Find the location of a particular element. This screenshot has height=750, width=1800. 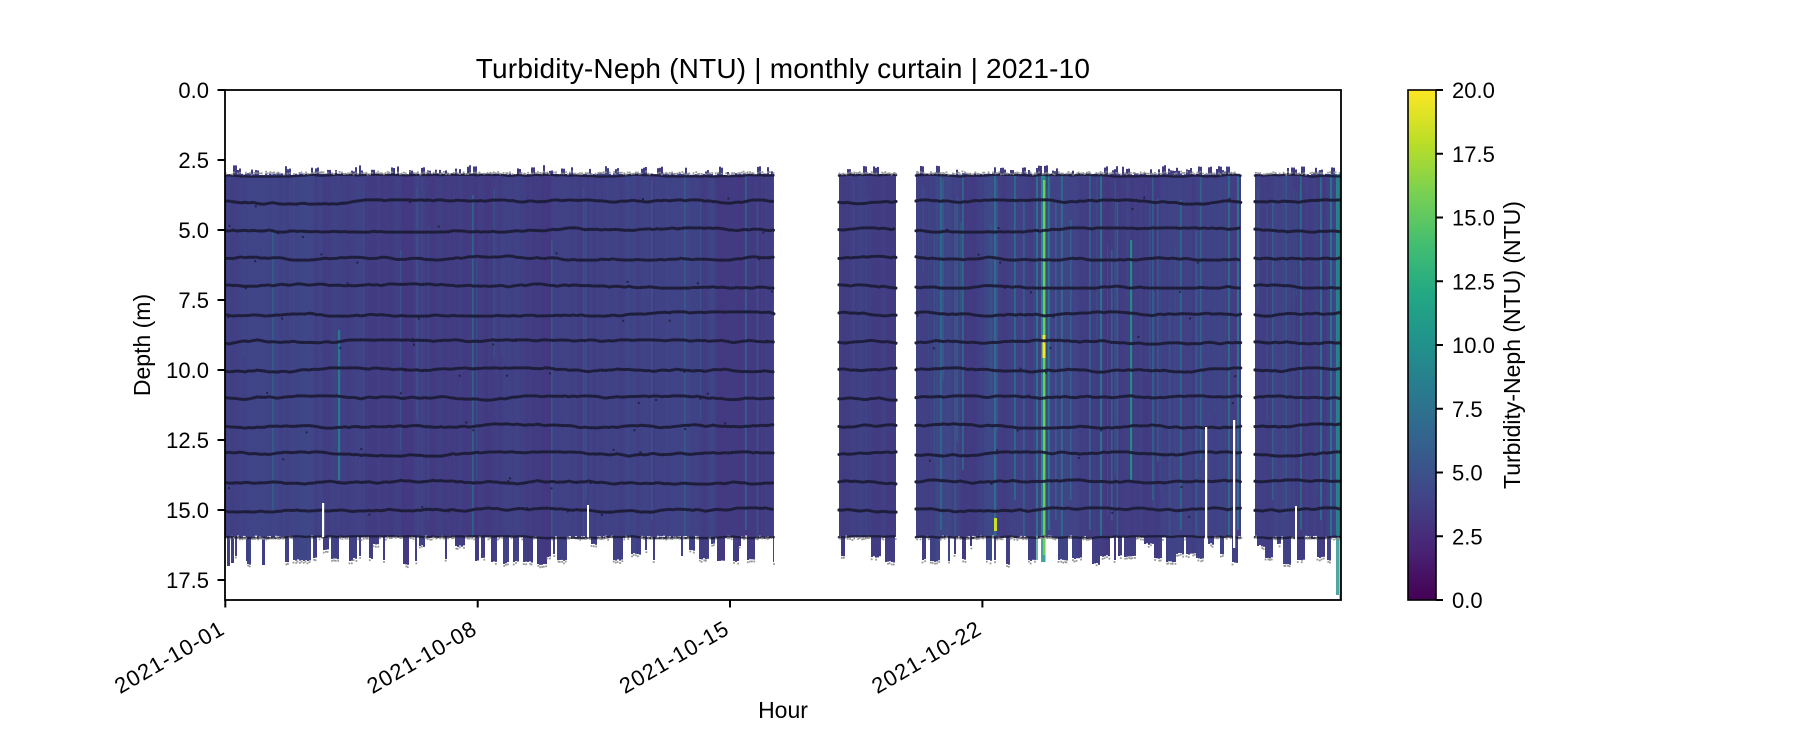

svg-text: 20.0 is located at coordinates (1473, 90).